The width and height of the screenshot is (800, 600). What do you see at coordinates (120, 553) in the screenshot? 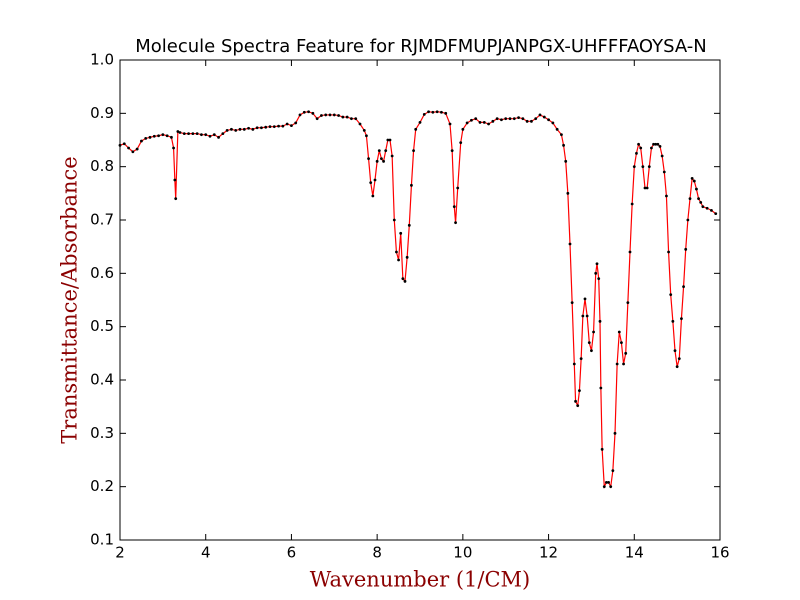
I see `x-tick-label: 2` at bounding box center [120, 553].